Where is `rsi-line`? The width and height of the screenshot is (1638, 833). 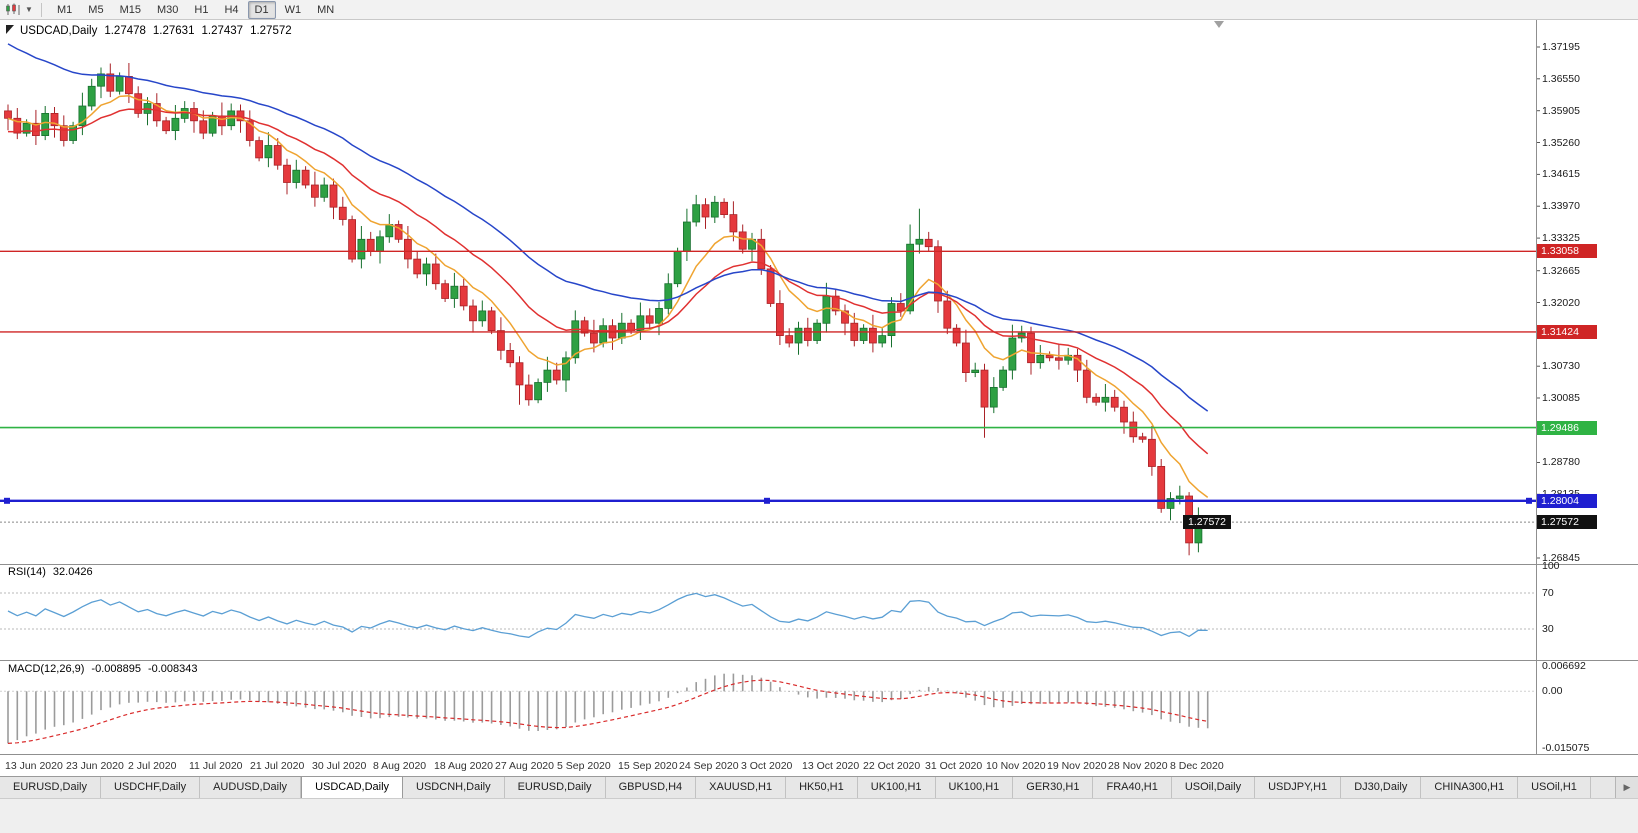
rsi-line is located at coordinates (607, 615).